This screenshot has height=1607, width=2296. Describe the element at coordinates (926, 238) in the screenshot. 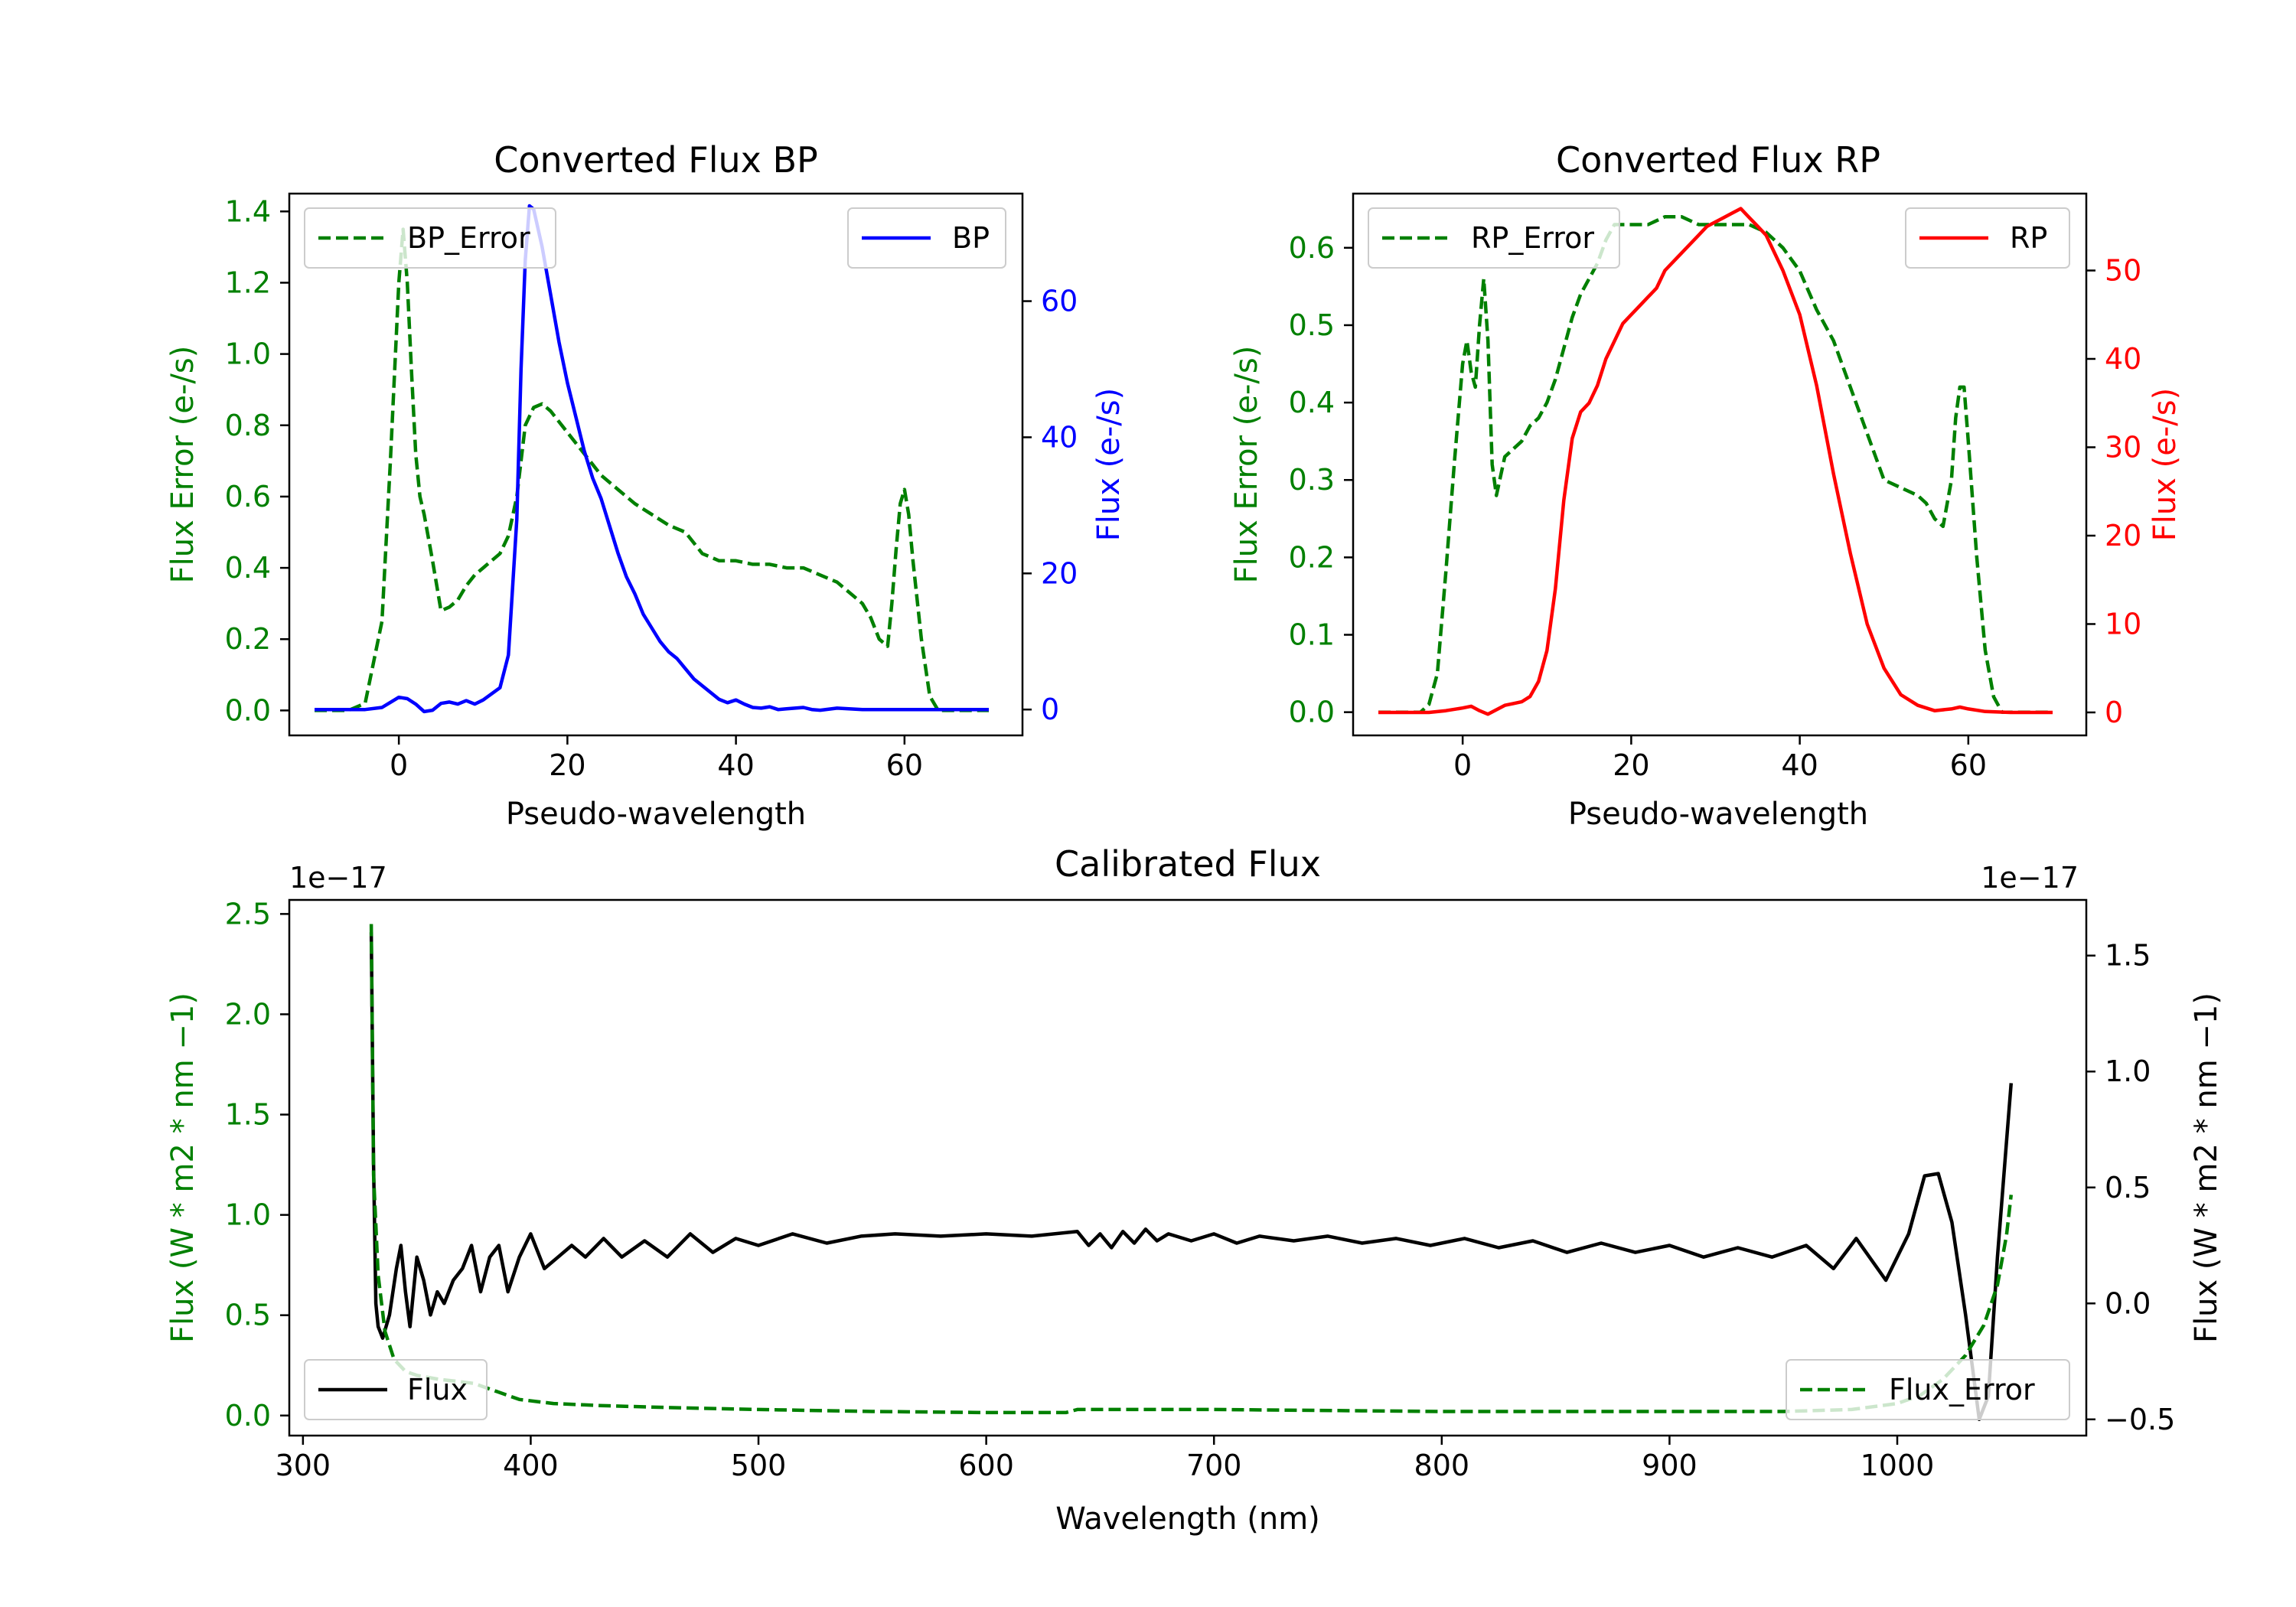

I see `bp-legend: BP` at that location.